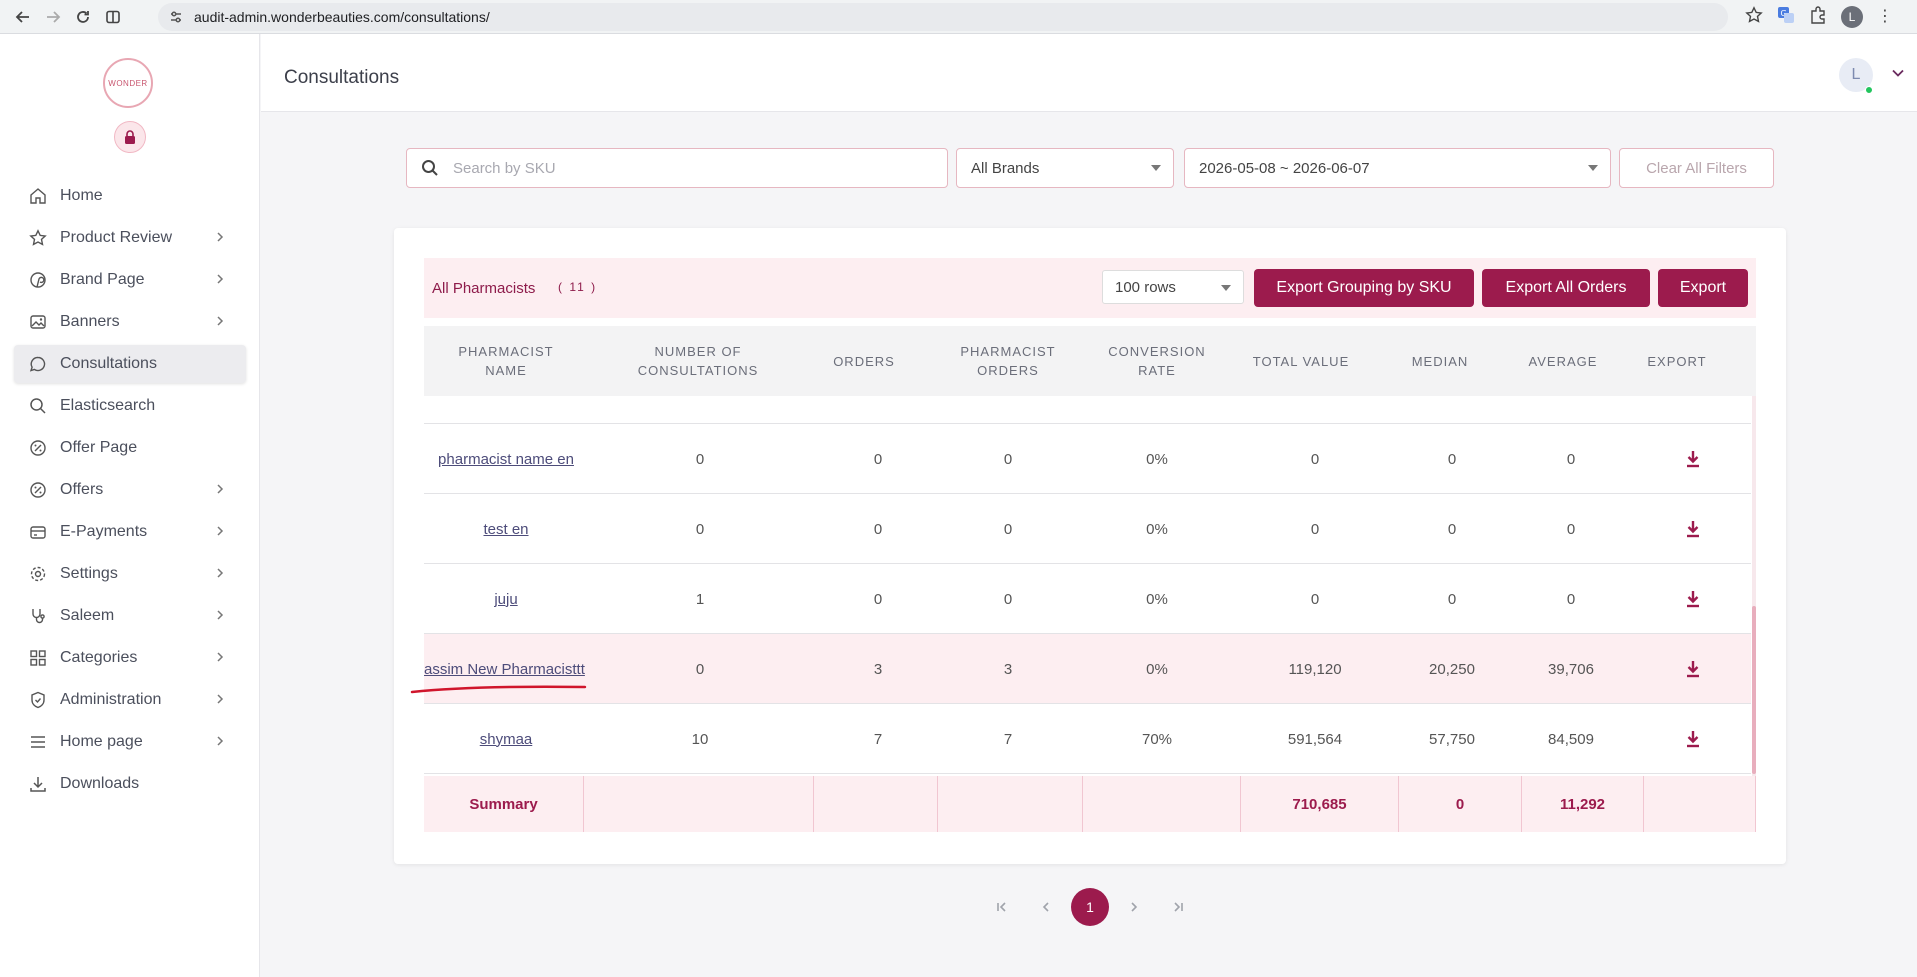 This screenshot has width=1917, height=977. I want to click on clear-filters-button: Clear All Filters, so click(1696, 168).